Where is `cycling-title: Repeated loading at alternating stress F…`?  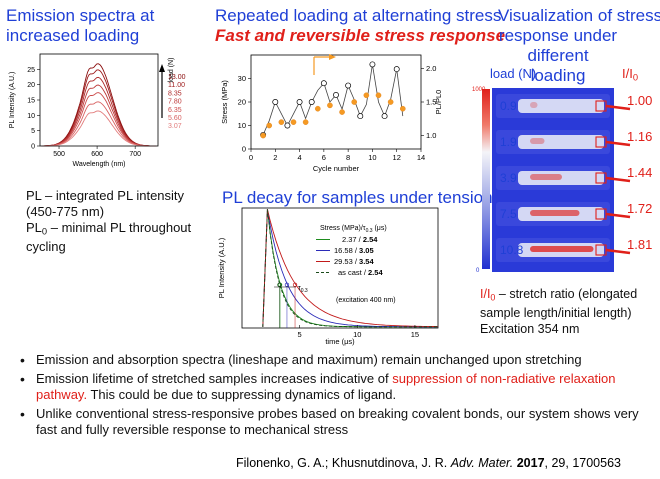 cycling-title: Repeated loading at alternating stress F… is located at coordinates (360, 26).